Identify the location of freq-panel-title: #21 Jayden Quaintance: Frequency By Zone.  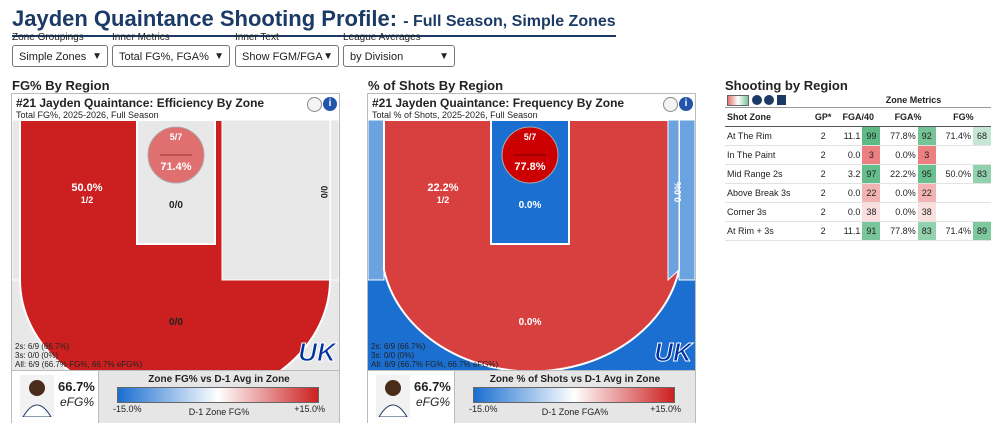
(498, 103).